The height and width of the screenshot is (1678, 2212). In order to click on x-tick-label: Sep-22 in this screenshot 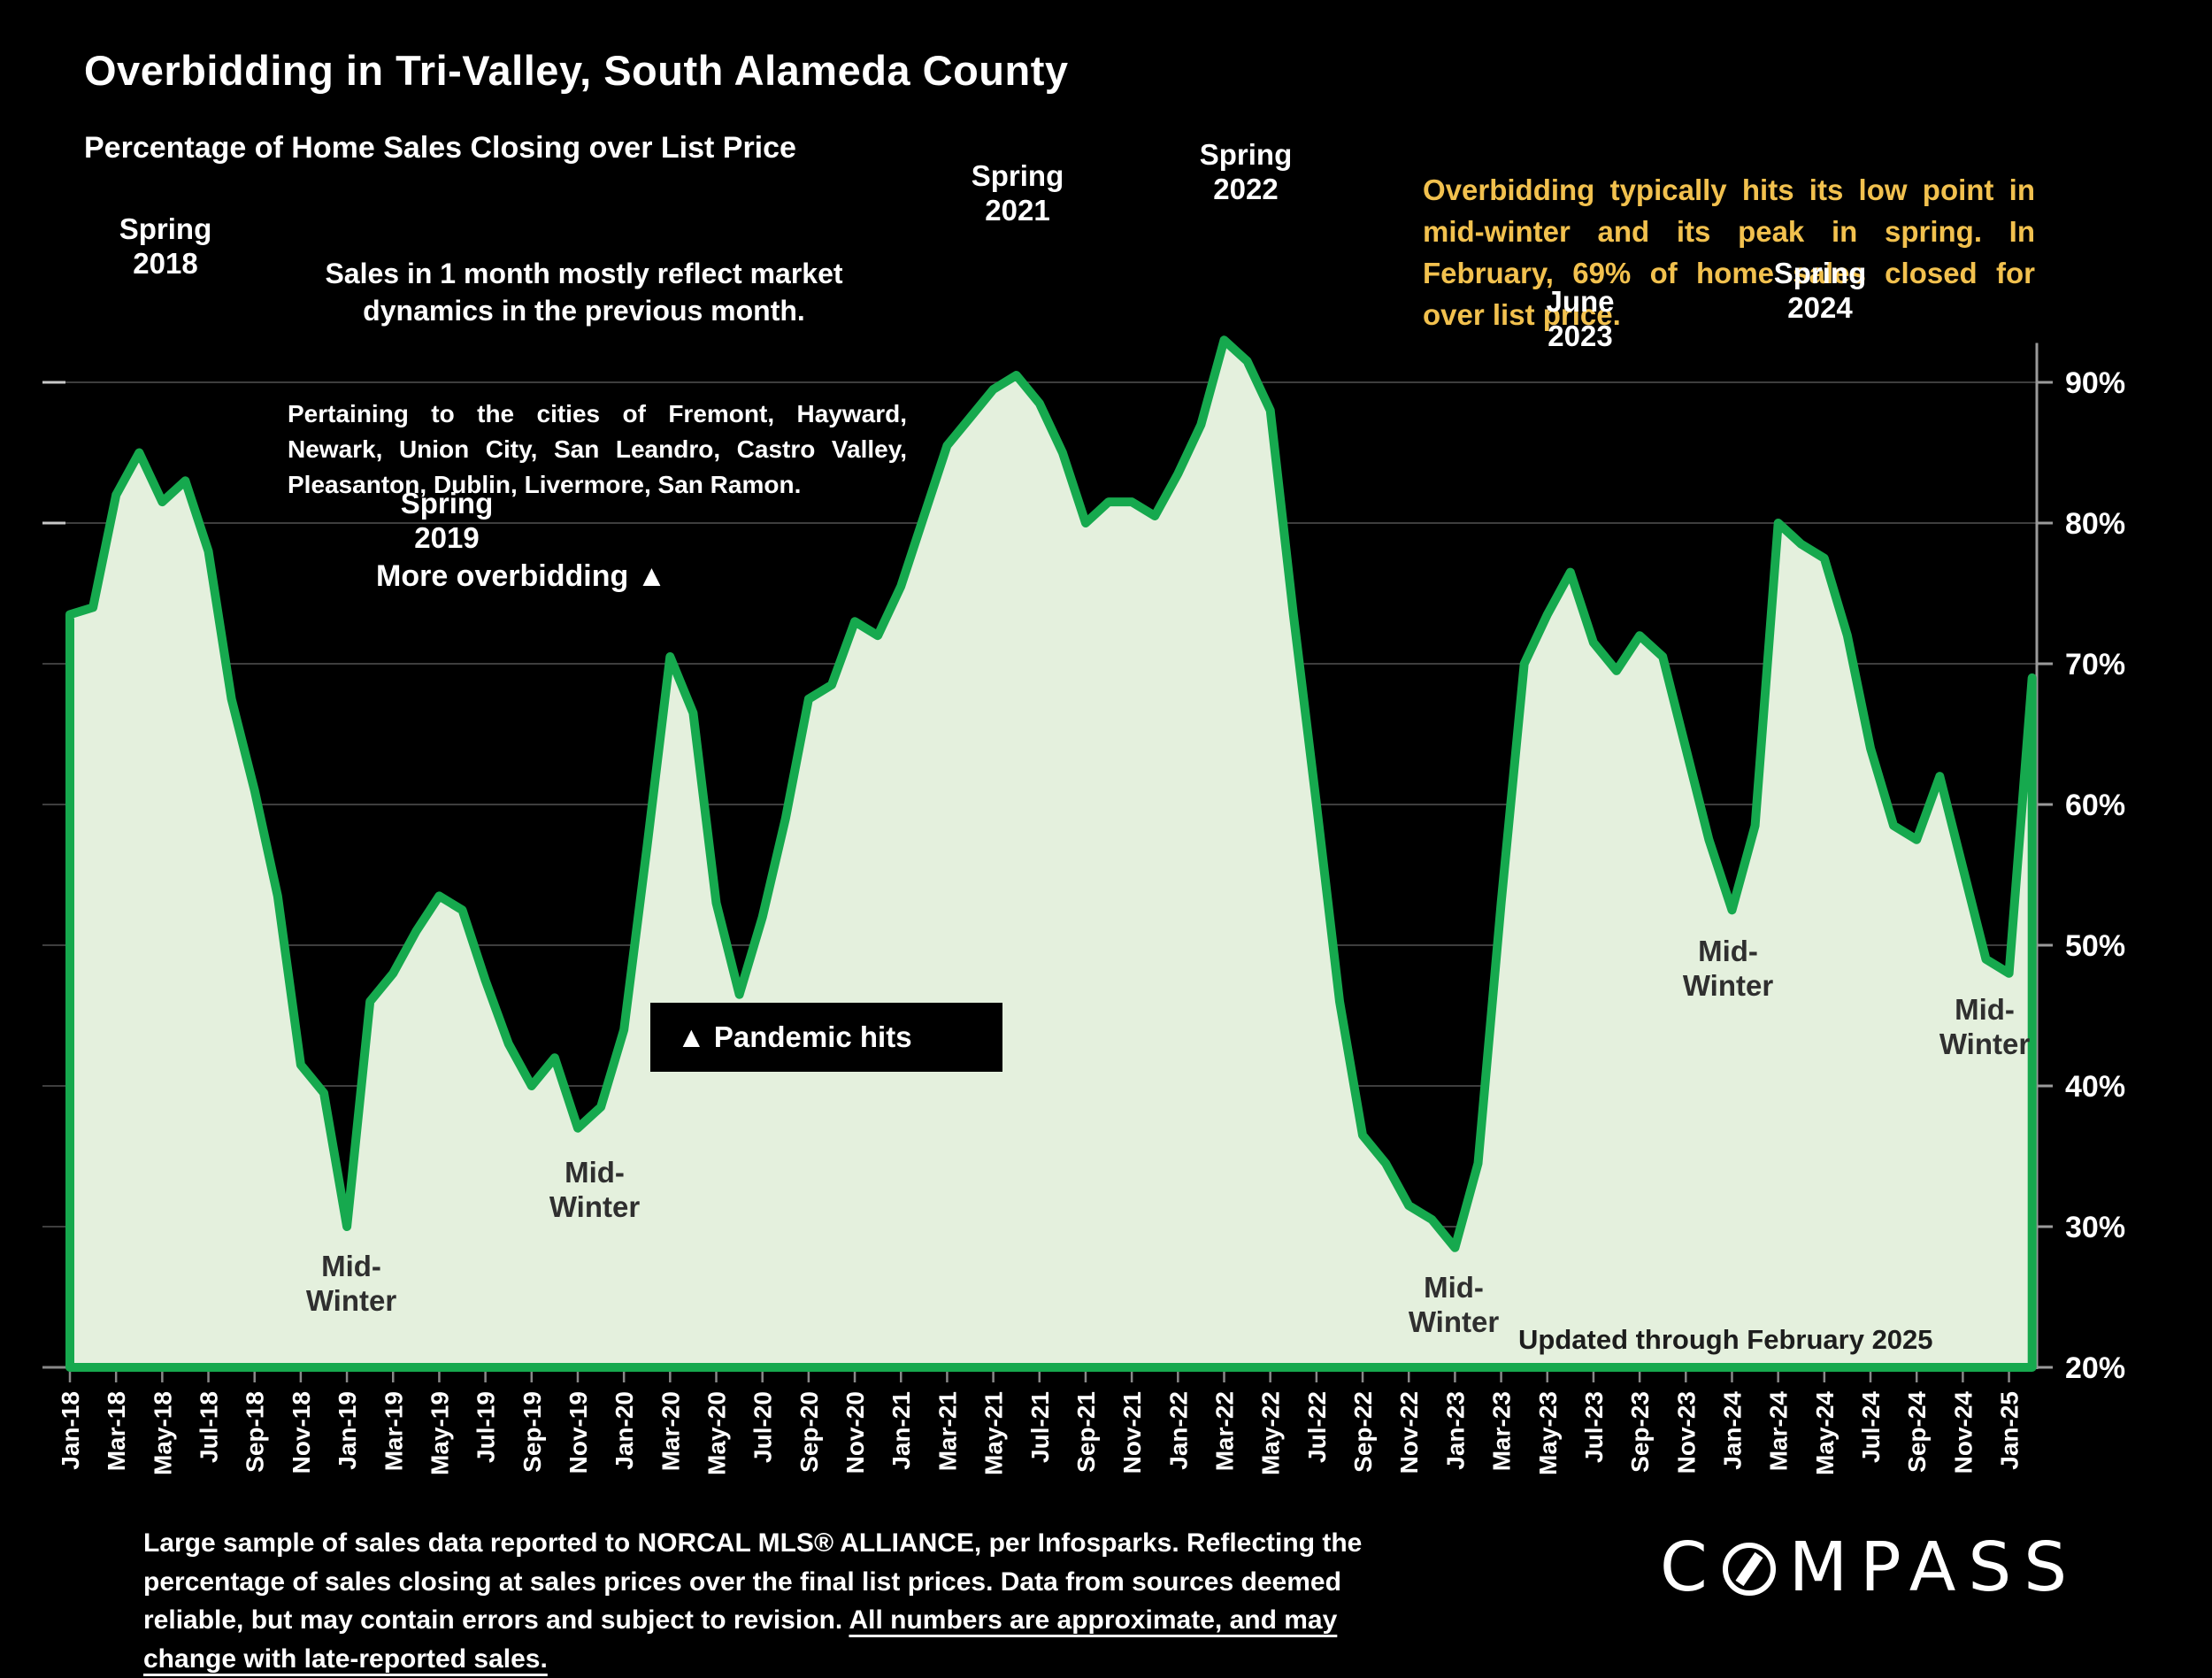, I will do `click(1363, 1432)`.